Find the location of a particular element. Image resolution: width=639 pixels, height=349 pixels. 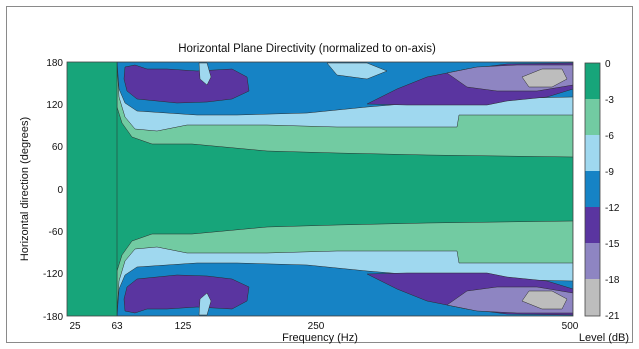

colorbar-tick: -6 is located at coordinates (609, 136).